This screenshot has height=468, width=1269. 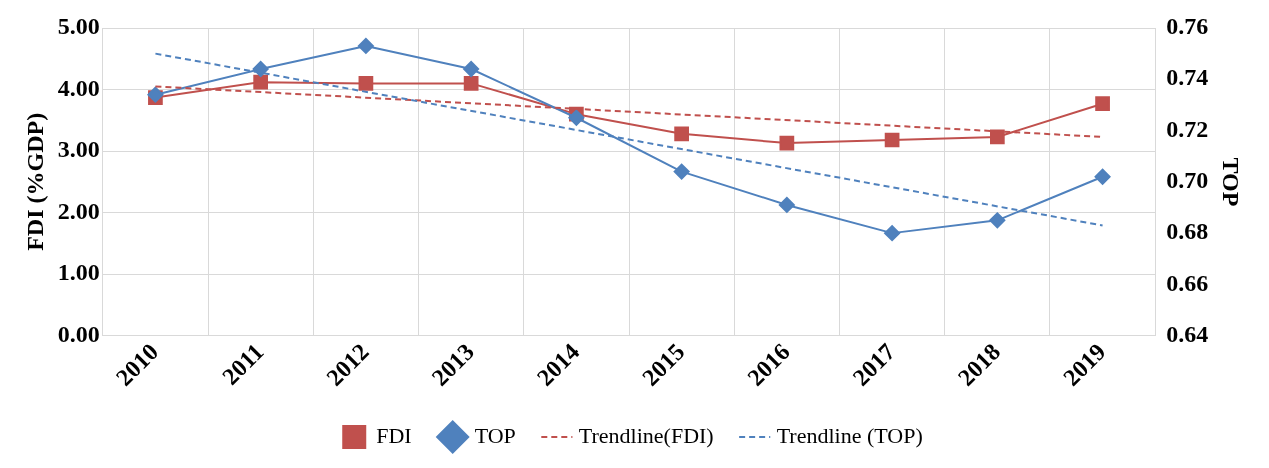 I want to click on y2-axis-title: TOP, so click(x=1231, y=182).